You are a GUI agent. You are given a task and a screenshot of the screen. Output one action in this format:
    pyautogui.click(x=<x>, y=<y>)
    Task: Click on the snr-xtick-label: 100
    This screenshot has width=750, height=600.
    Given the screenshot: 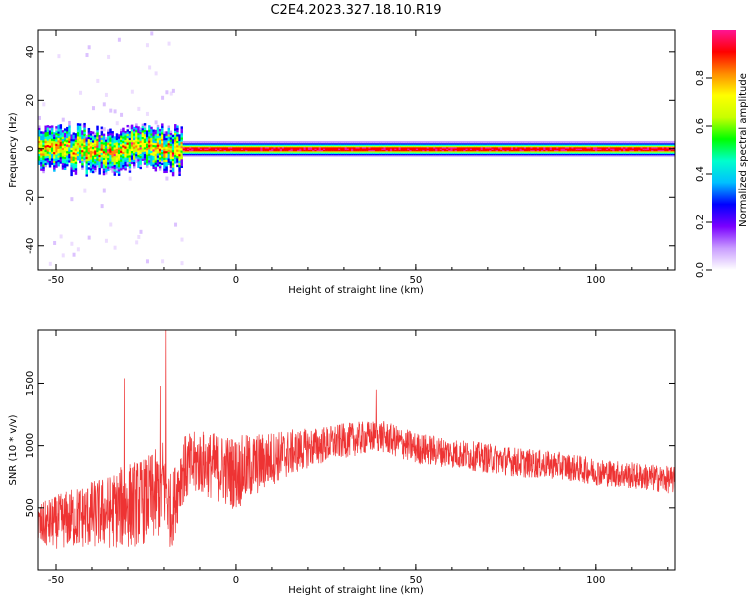 What is the action you would take?
    pyautogui.click(x=595, y=580)
    